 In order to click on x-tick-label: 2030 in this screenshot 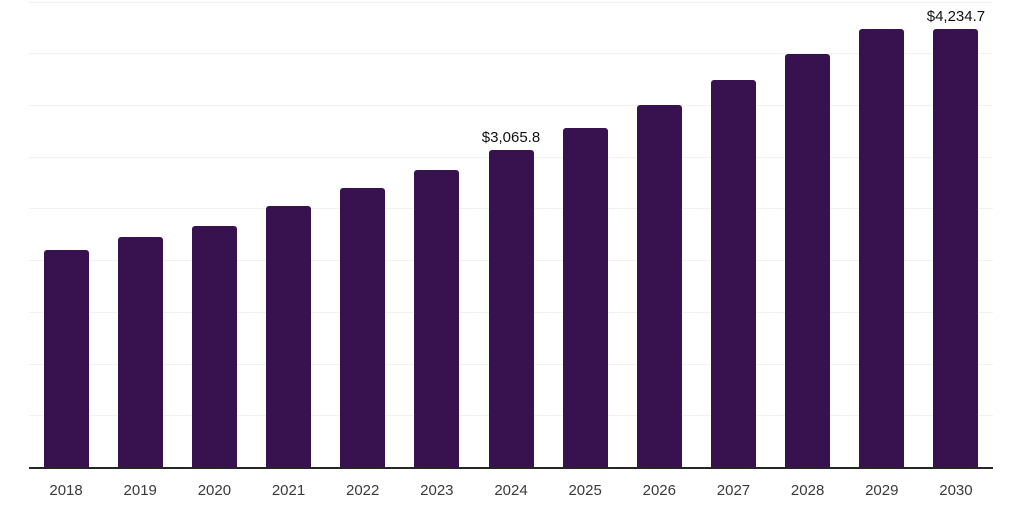, I will do `click(956, 490)`.